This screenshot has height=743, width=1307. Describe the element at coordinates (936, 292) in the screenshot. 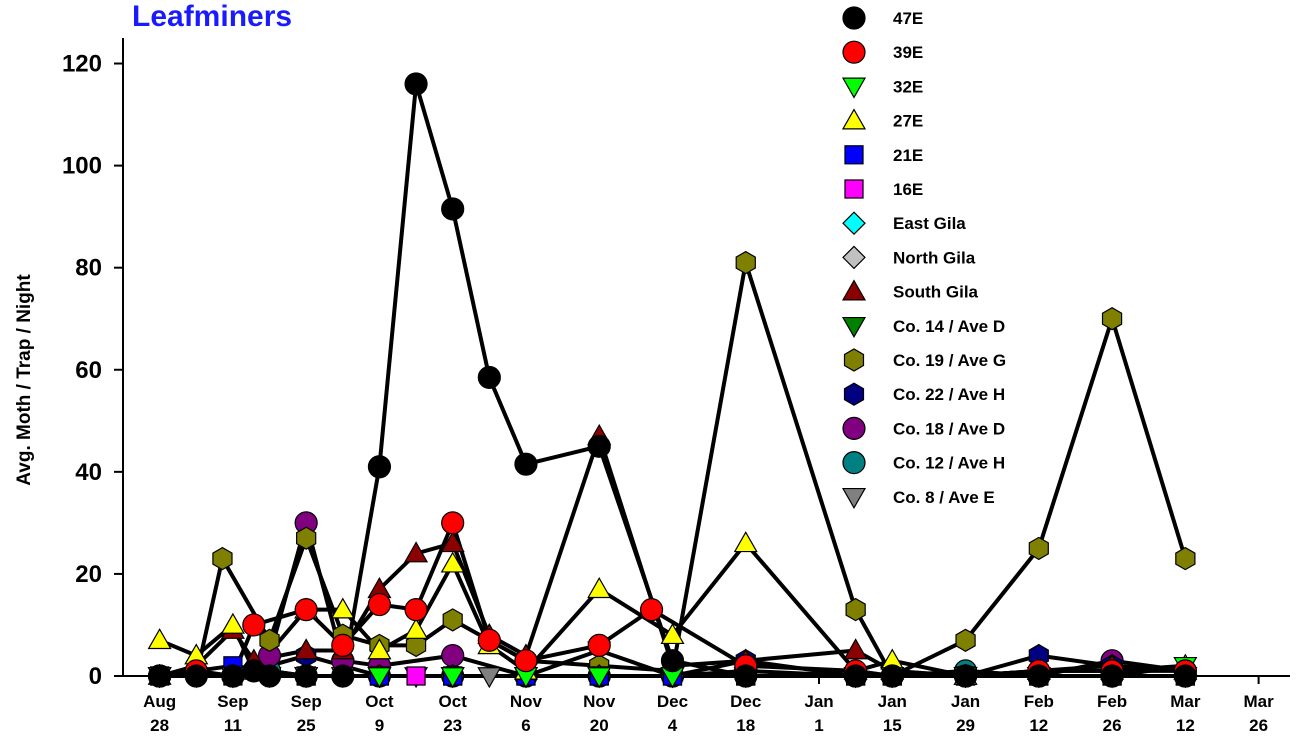

I see `legend-label: South Gila` at that location.